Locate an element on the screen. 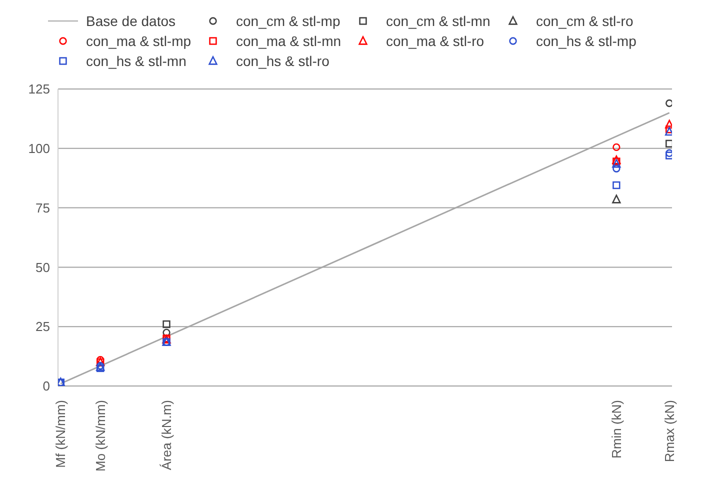 This screenshot has height=489, width=702. y-tick-label: 125 is located at coordinates (39, 89).